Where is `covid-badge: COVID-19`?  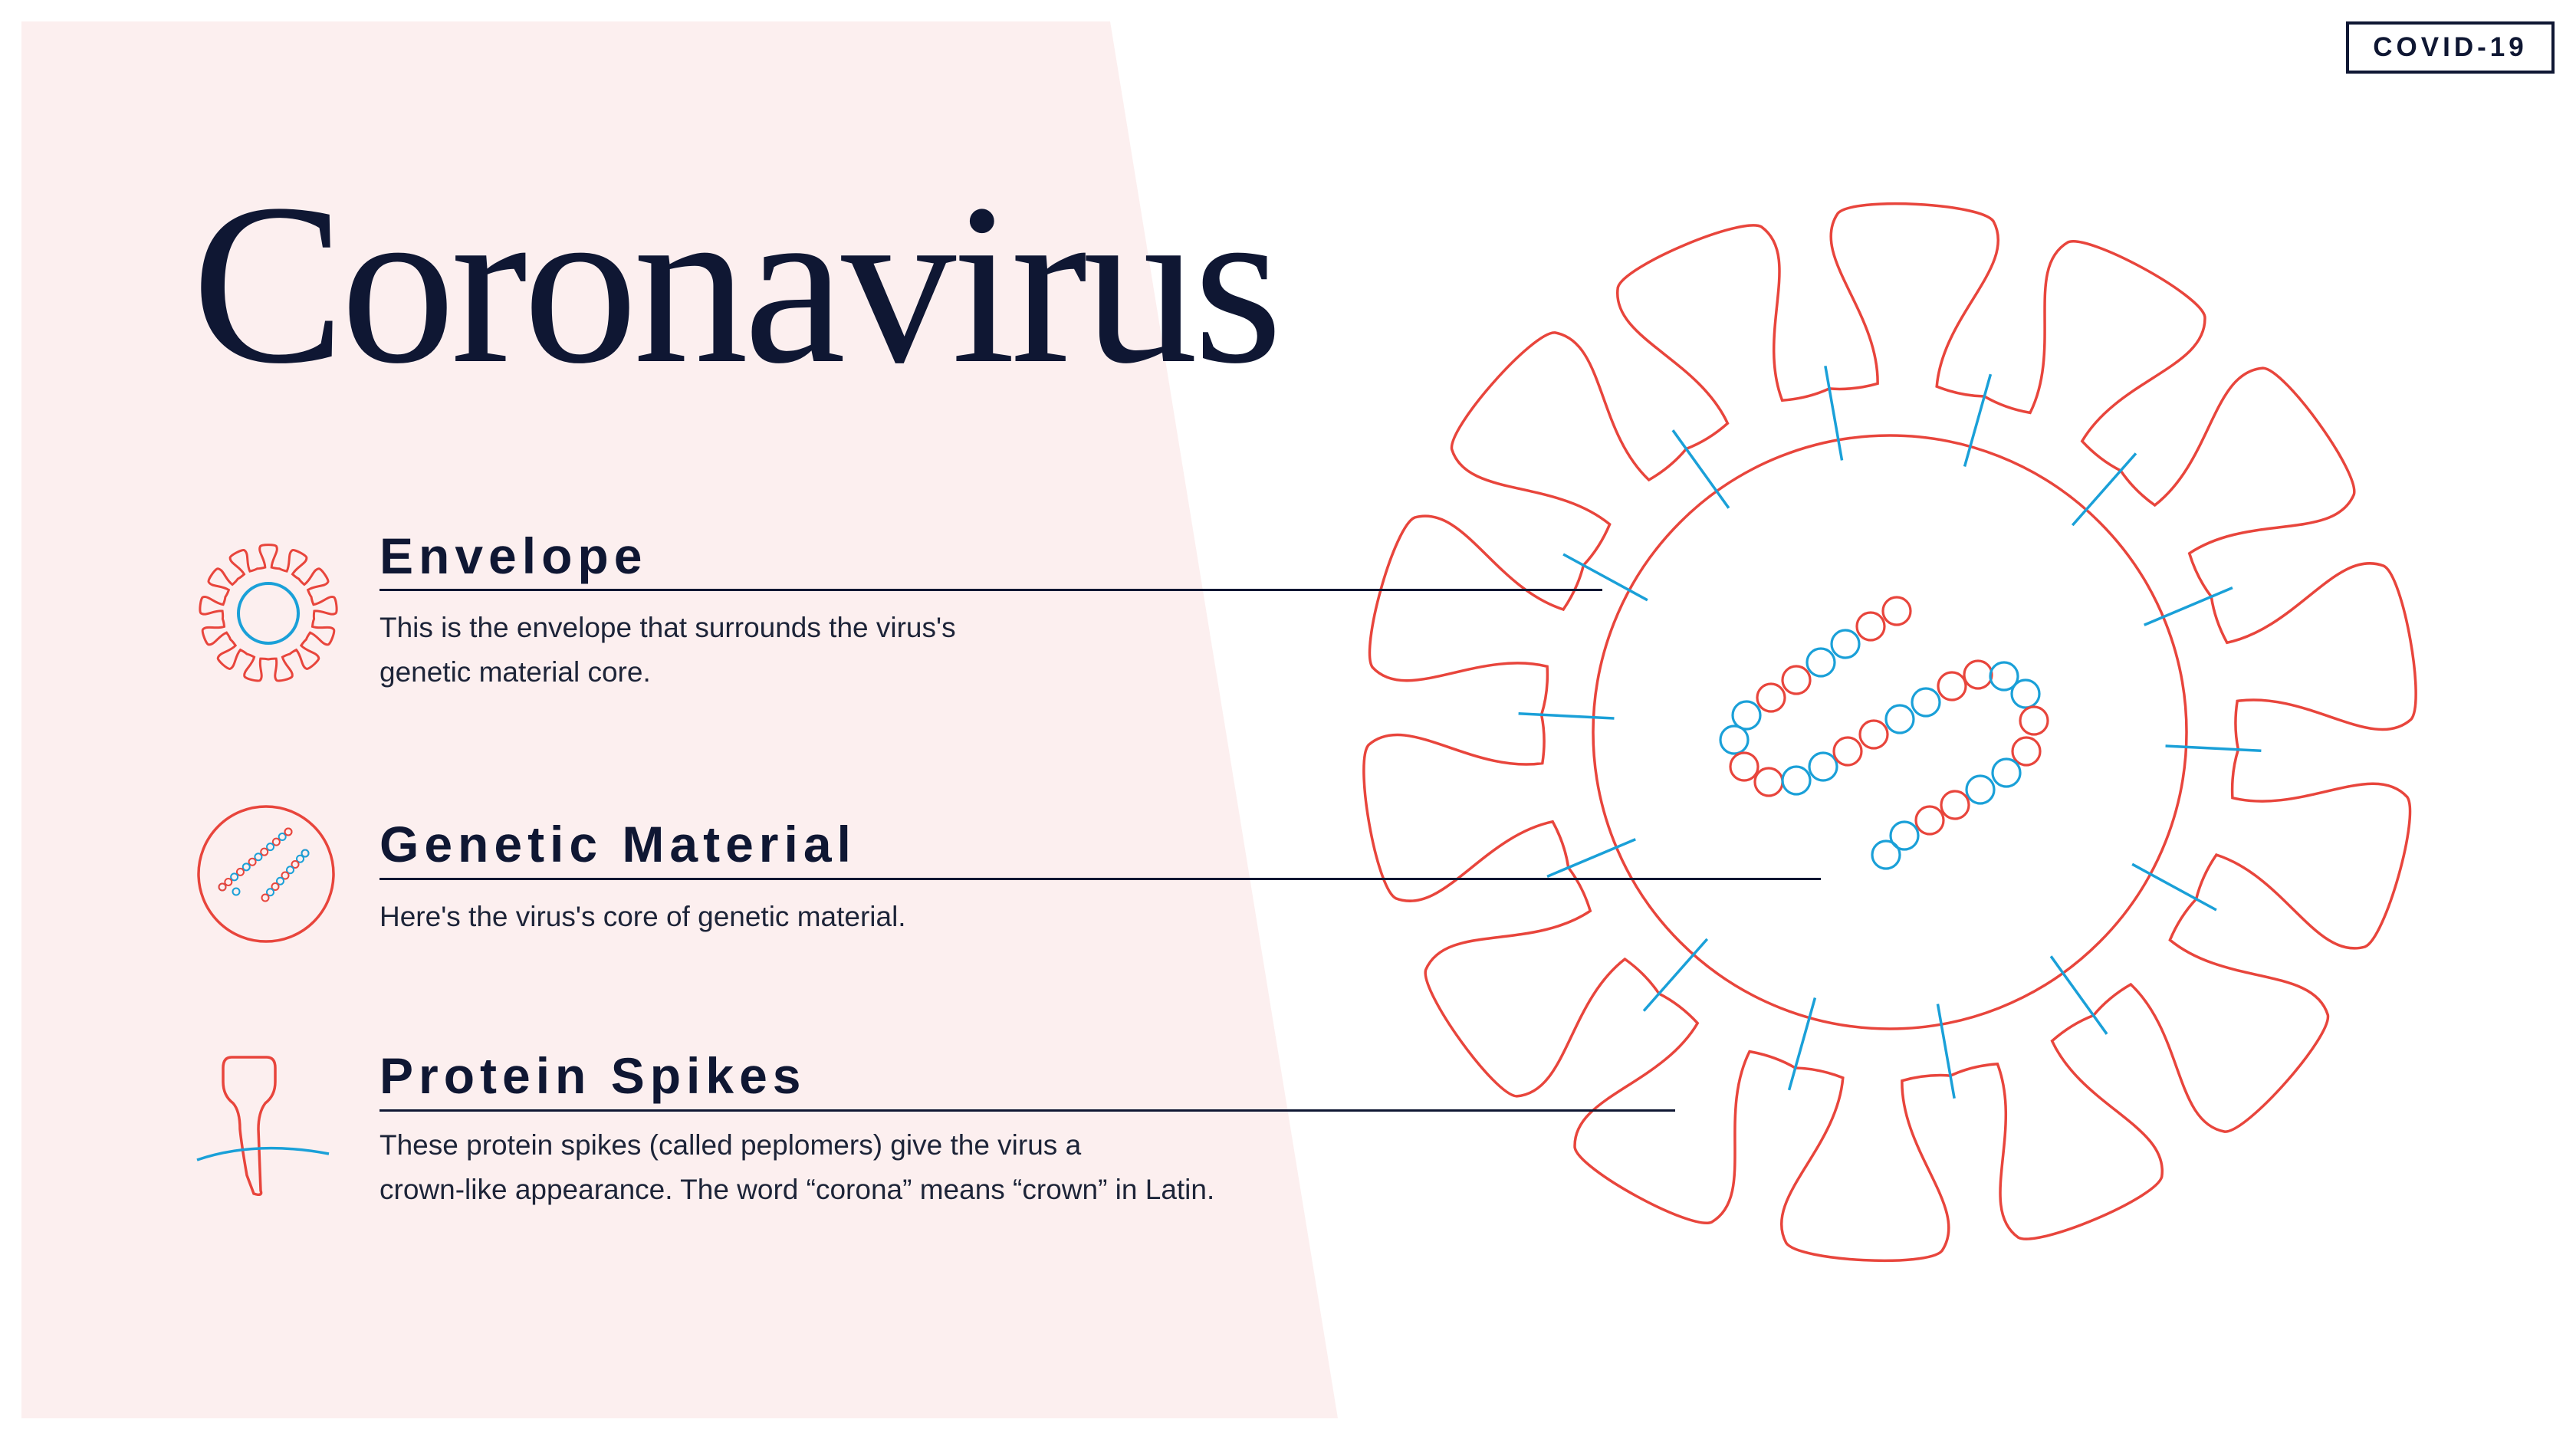 covid-badge: COVID-19 is located at coordinates (2450, 48).